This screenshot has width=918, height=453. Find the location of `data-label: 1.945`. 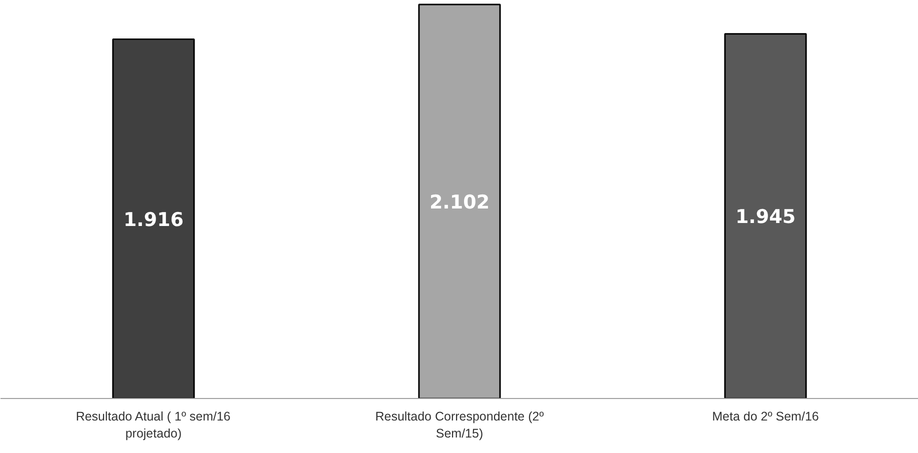

data-label: 1.945 is located at coordinates (765, 217).